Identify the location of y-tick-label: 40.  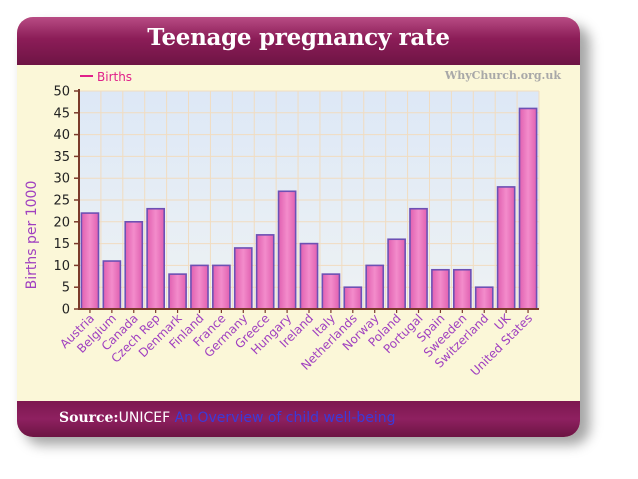
(61, 135).